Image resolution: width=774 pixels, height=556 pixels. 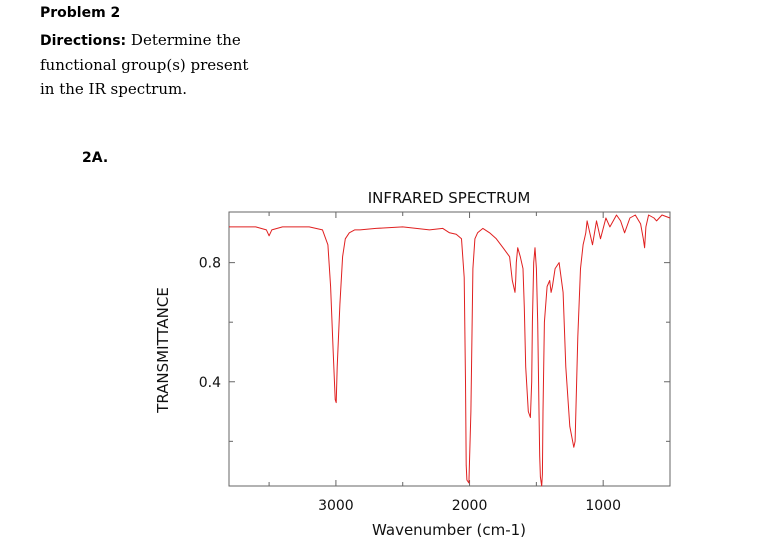 What do you see at coordinates (80, 13) in the screenshot?
I see `problem-title: Problem 2` at bounding box center [80, 13].